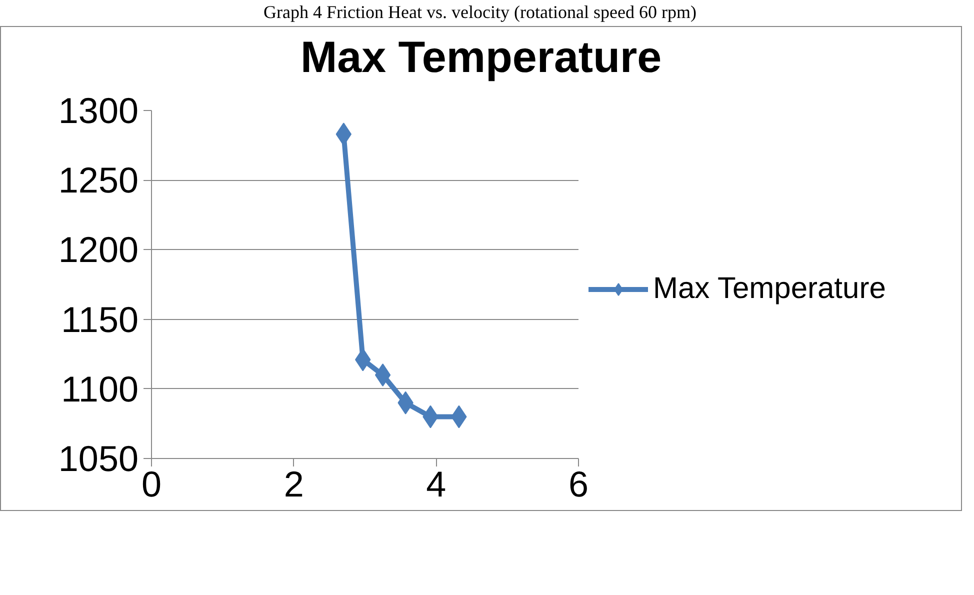  Describe the element at coordinates (98, 110) in the screenshot. I see `y-tick-label: 1300` at that location.